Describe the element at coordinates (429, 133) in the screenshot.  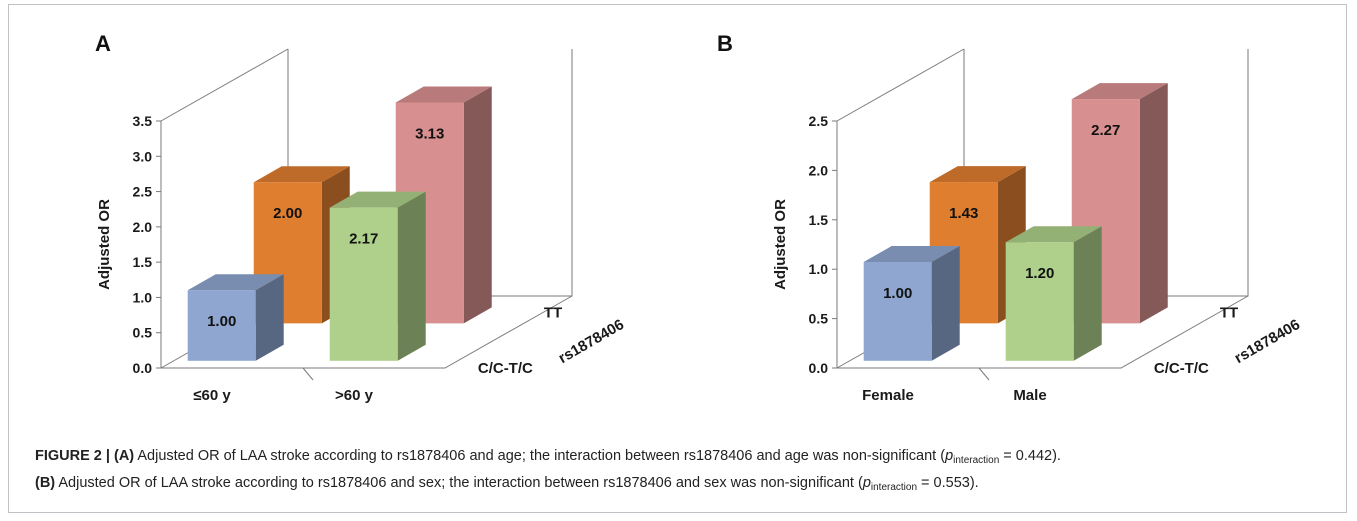
I see `bar-value-label: 3.13` at that location.